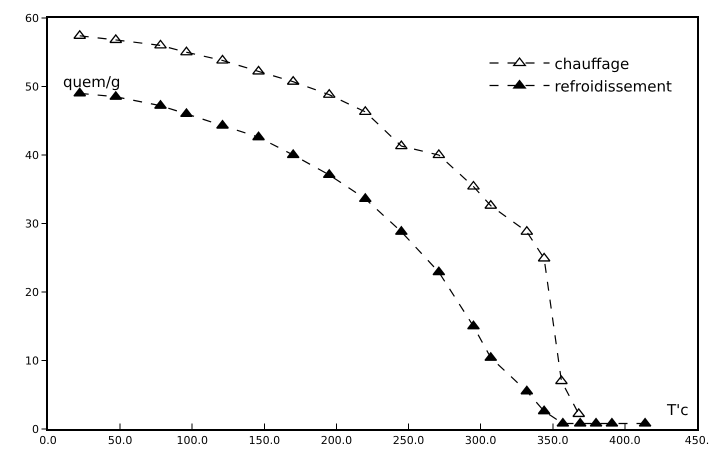 Image resolution: width=721 pixels, height=460 pixels. I want to click on x-tick-label: 300.0, so click(480, 440).